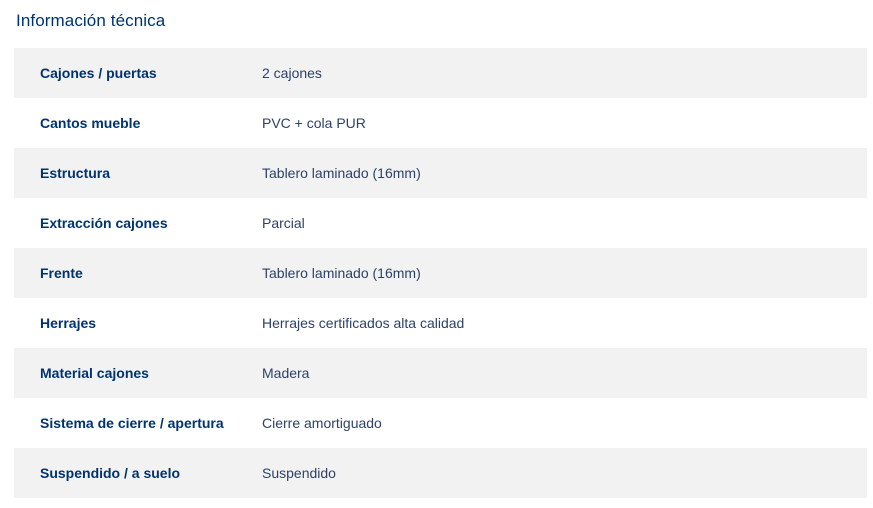  I want to click on table-row: Estructura Tablero laminado (16mm), so click(440, 173).